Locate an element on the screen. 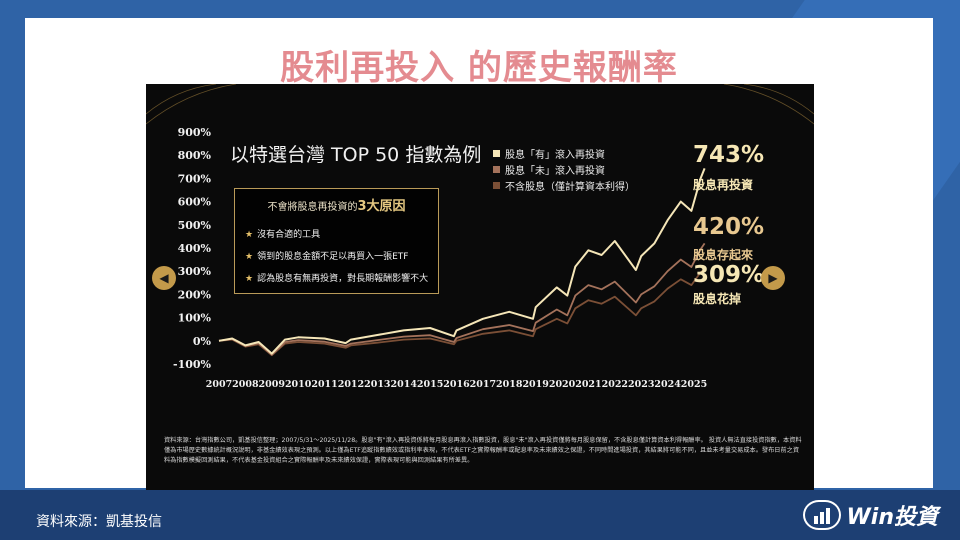  decorative-arcs is located at coordinates (480, 104).